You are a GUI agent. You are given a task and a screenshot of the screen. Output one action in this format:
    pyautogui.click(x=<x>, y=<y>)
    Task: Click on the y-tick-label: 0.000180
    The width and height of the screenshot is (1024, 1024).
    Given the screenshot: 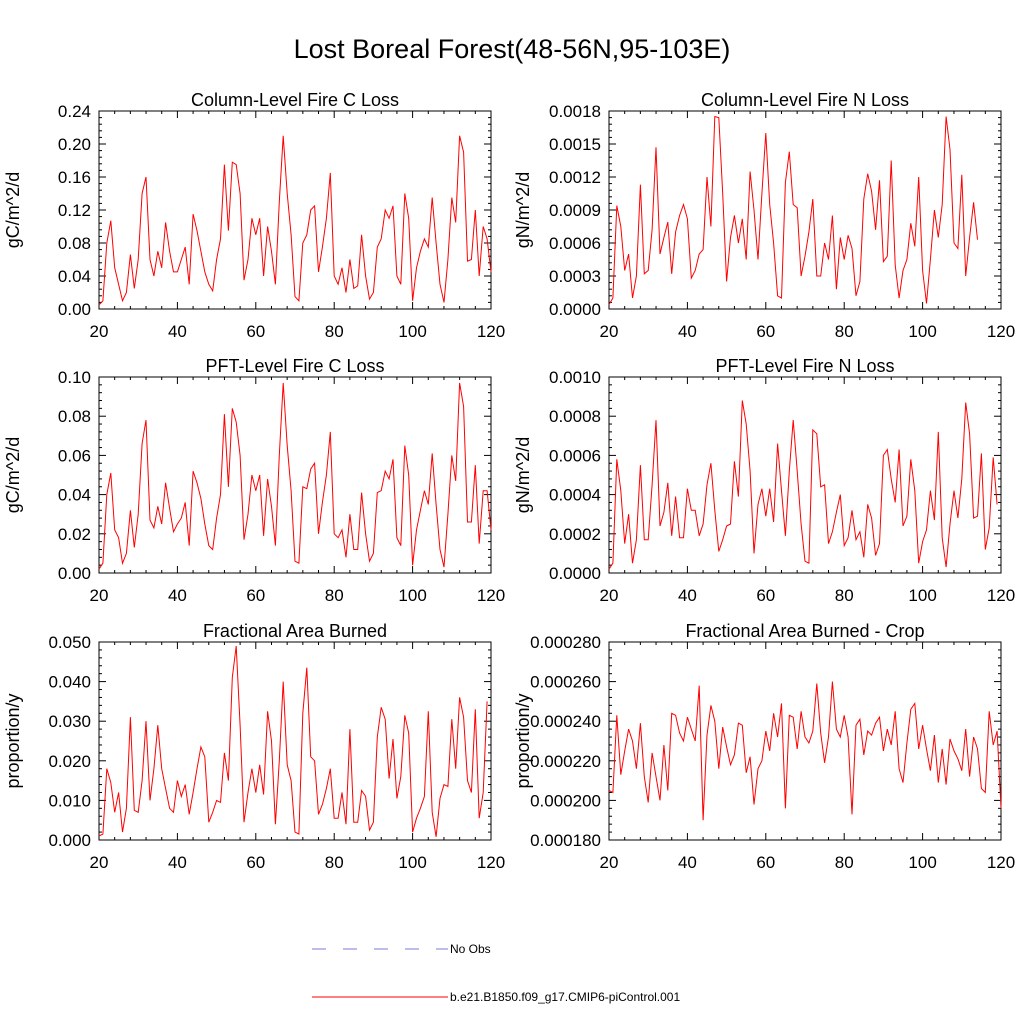 What is the action you would take?
    pyautogui.click(x=565, y=840)
    